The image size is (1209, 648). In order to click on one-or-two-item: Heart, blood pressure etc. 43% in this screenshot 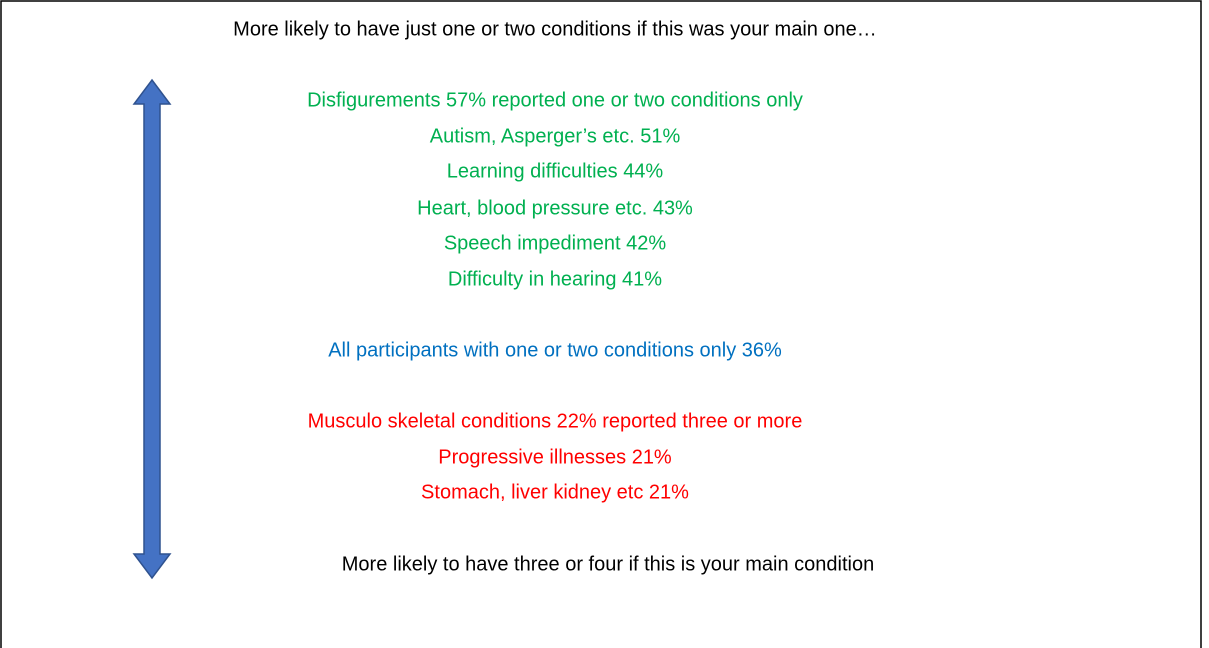, I will do `click(555, 208)`.